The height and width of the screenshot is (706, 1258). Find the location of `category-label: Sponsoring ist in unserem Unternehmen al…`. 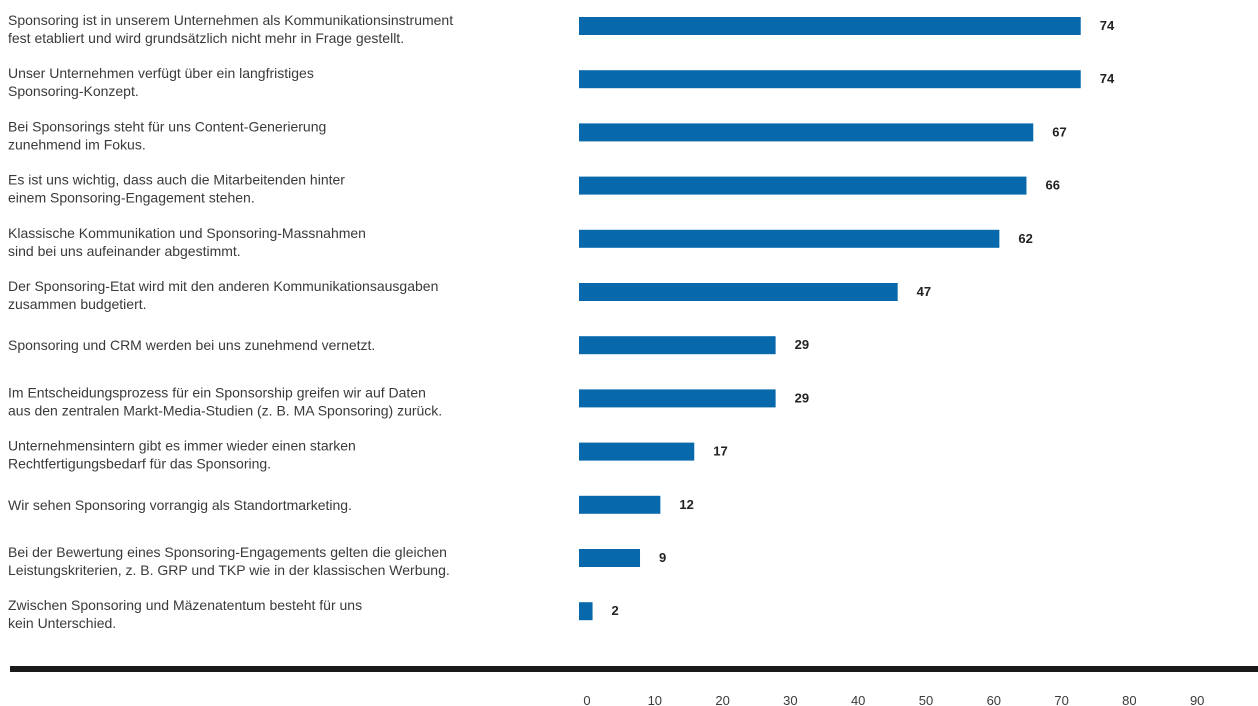

category-label: Sponsoring ist in unserem Unternehmen al… is located at coordinates (230, 29).